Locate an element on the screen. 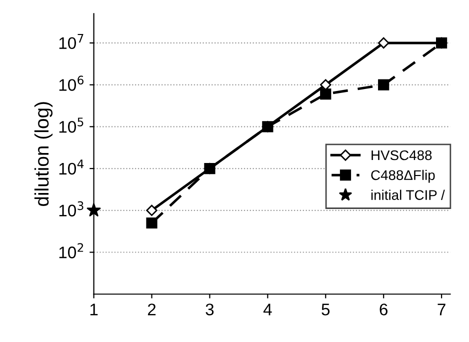  y-tick-label: 10$^{6}$ is located at coordinates (71, 83).